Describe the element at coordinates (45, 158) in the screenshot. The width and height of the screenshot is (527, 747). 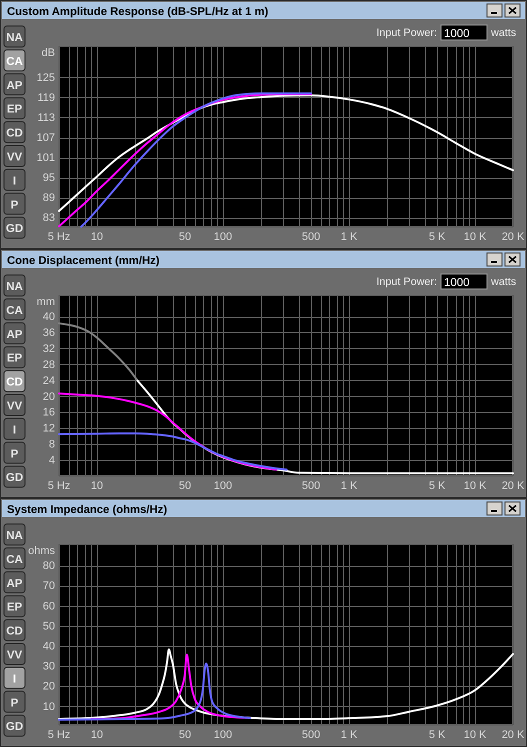
I see `y-tick-label: 101` at that location.